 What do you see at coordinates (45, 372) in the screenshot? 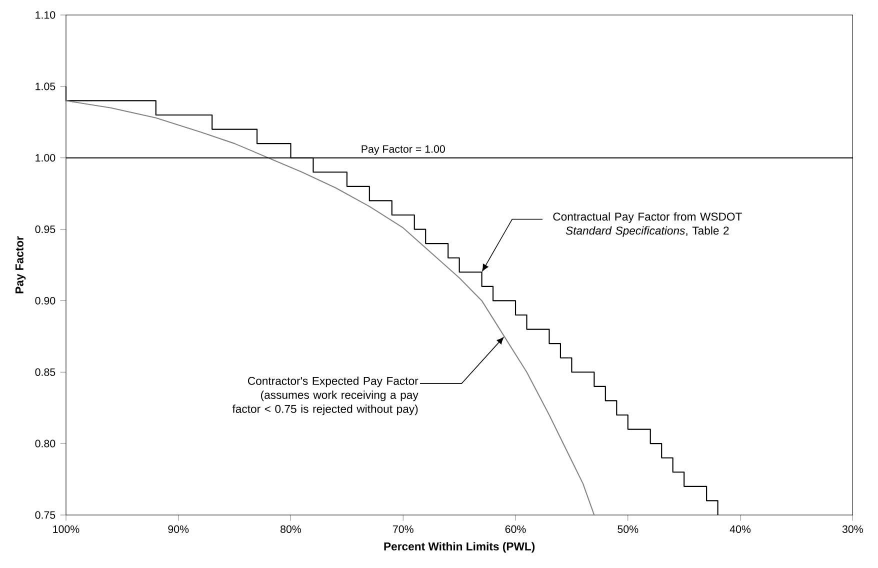
I see `y-tick-label: 0.85` at bounding box center [45, 372].